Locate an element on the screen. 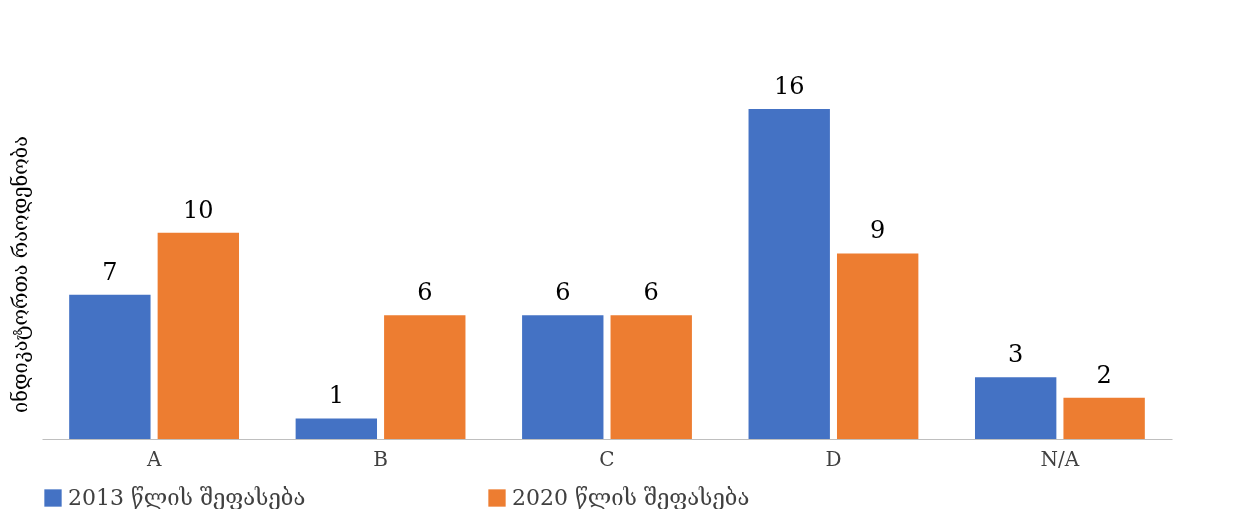 The image size is (1257, 509). data-label: 3 is located at coordinates (1016, 354).